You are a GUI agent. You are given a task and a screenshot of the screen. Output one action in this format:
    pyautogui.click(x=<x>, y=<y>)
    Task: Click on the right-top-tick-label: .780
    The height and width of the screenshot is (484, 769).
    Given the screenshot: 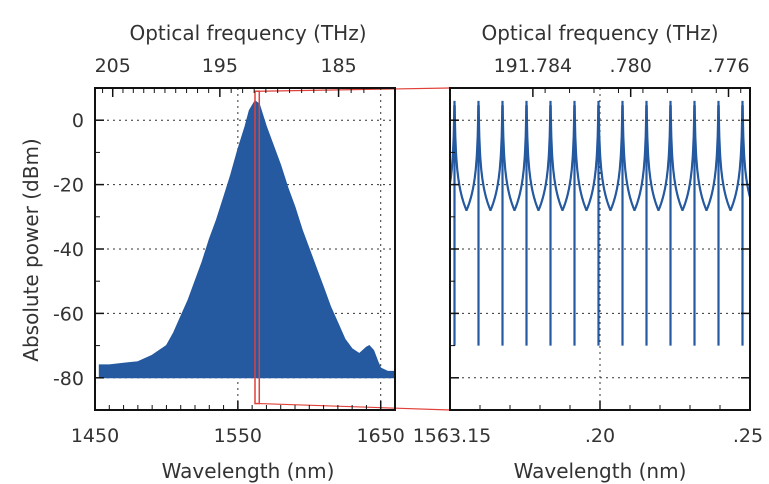 What is the action you would take?
    pyautogui.click(x=631, y=66)
    